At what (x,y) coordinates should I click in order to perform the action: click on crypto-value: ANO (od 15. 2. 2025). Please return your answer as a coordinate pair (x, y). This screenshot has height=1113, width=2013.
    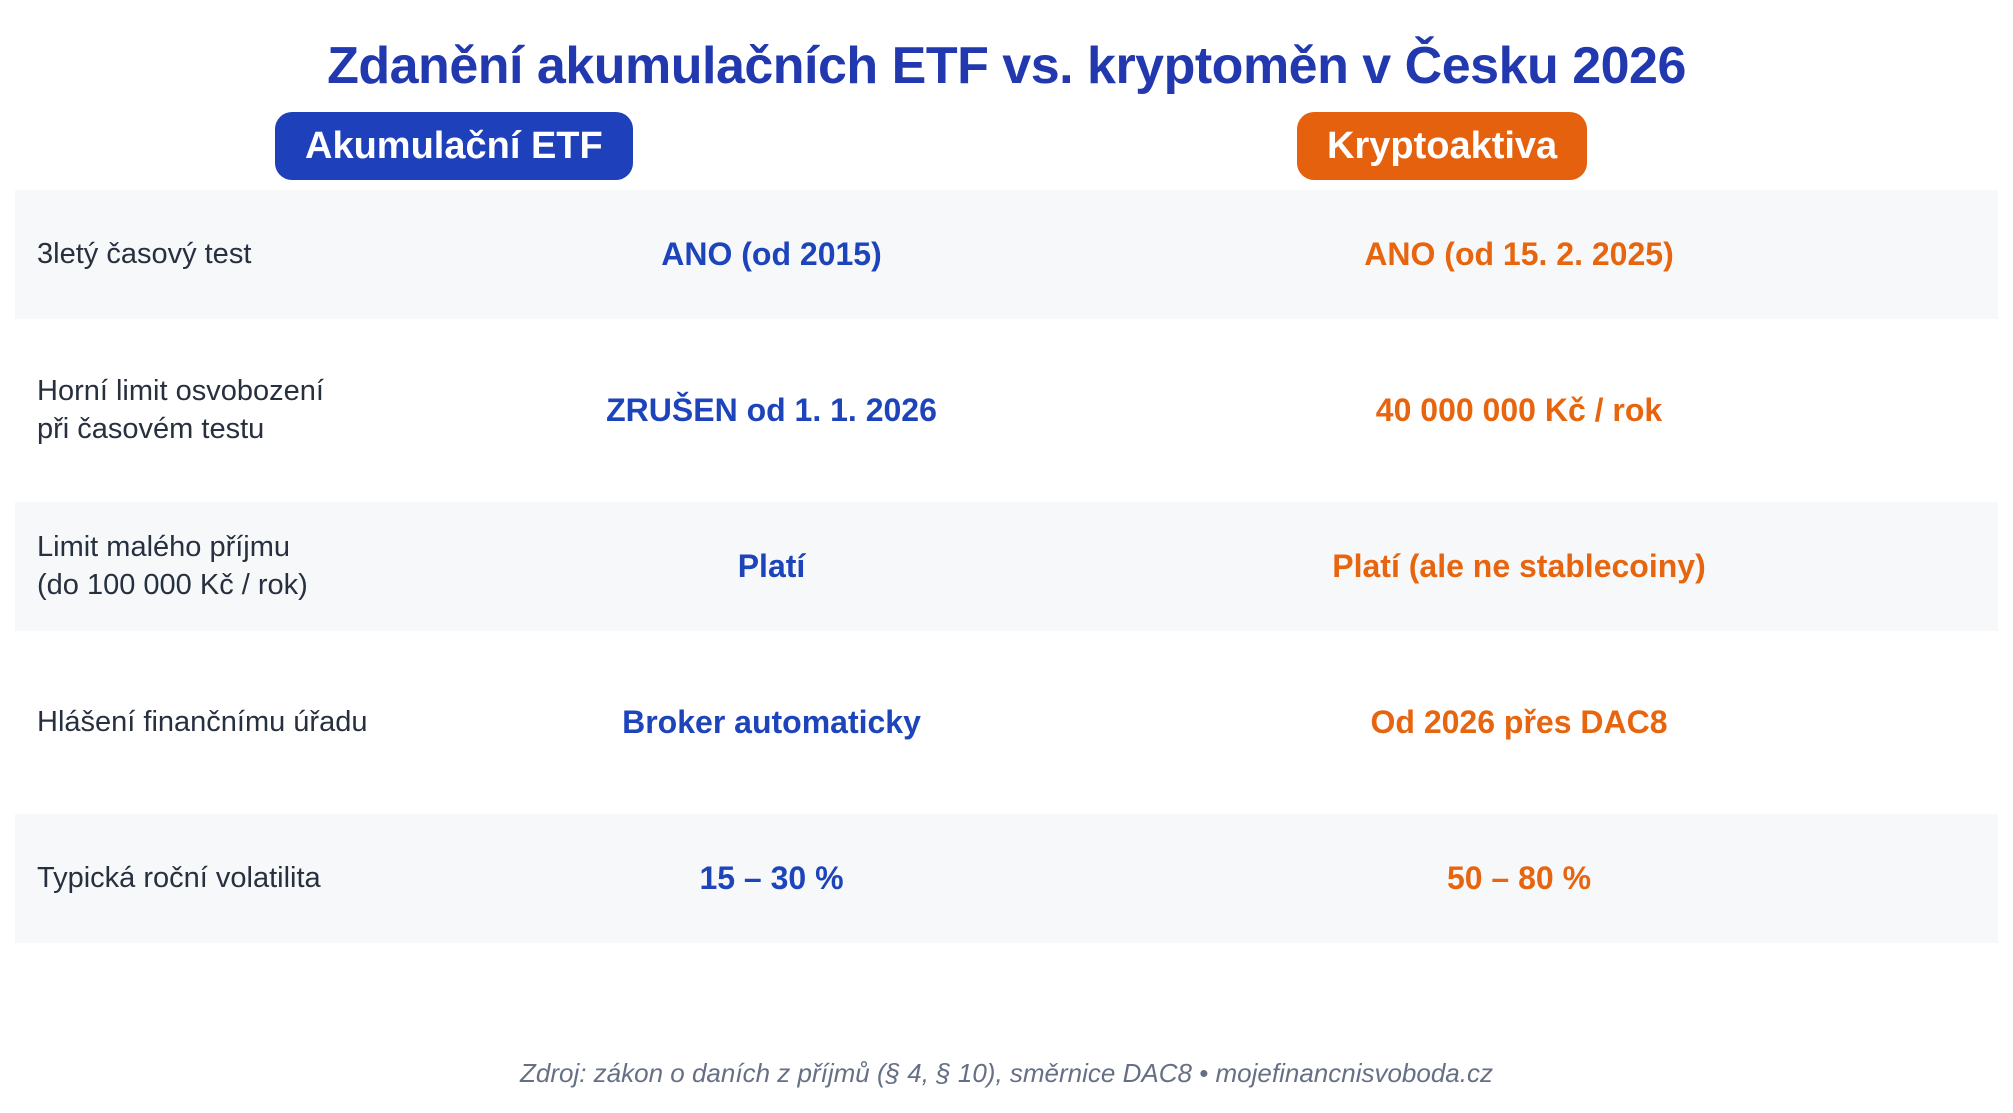
    Looking at the image, I should click on (1519, 254).